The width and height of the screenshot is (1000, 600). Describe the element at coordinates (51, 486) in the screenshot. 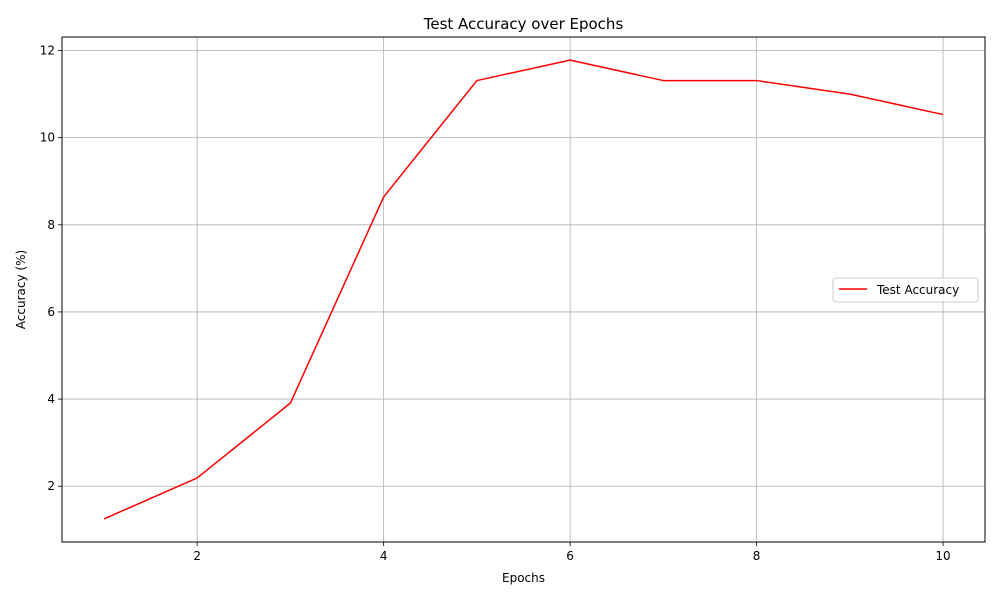

I see `y-tick-label: 2` at that location.